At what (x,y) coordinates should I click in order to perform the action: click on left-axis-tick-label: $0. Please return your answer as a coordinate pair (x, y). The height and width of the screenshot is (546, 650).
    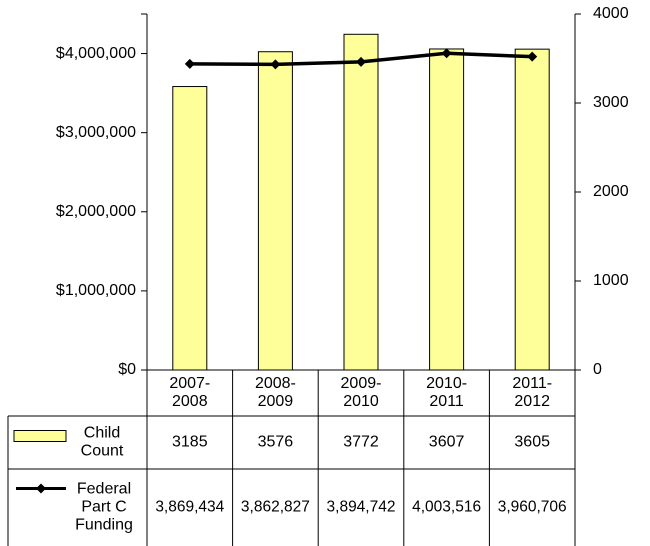
    Looking at the image, I should click on (127, 369).